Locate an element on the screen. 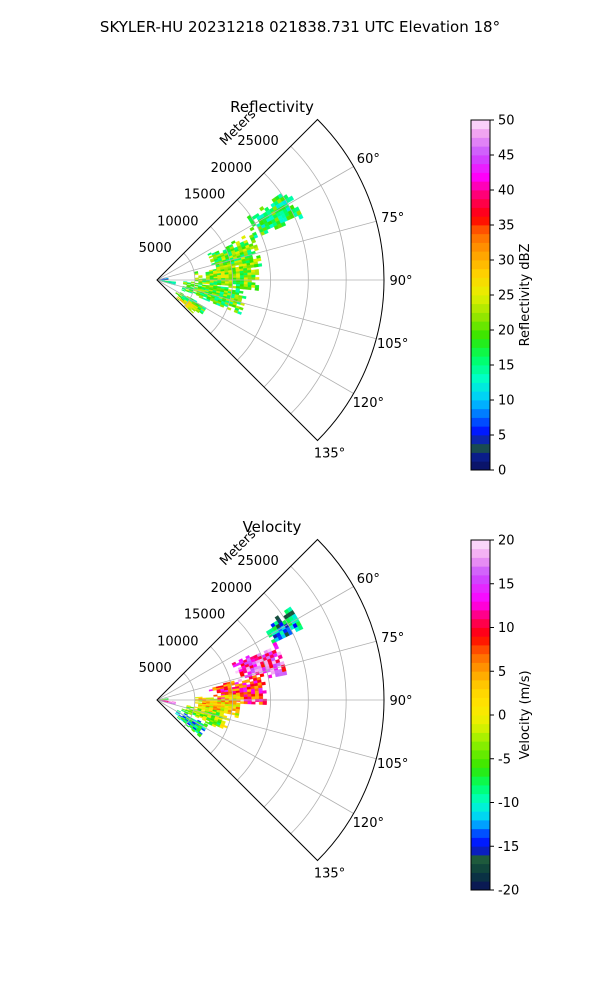  colorbar-tick-label: -5 is located at coordinates (504, 759).